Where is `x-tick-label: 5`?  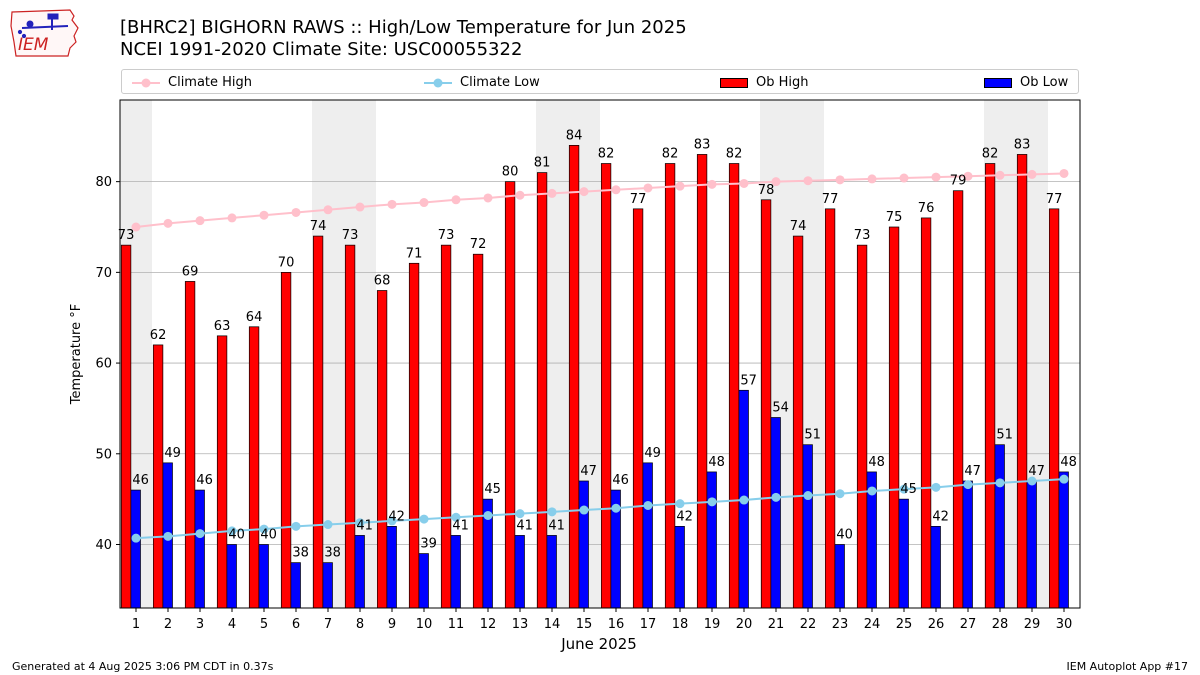
x-tick-label: 5 is located at coordinates (264, 624).